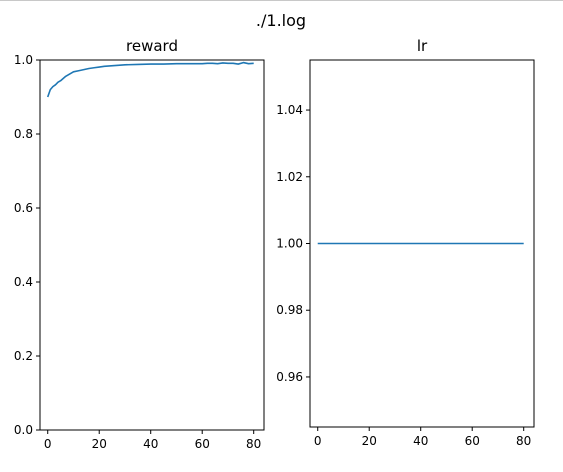  I want to click on y-tick-label: 0.98, so click(289, 310).